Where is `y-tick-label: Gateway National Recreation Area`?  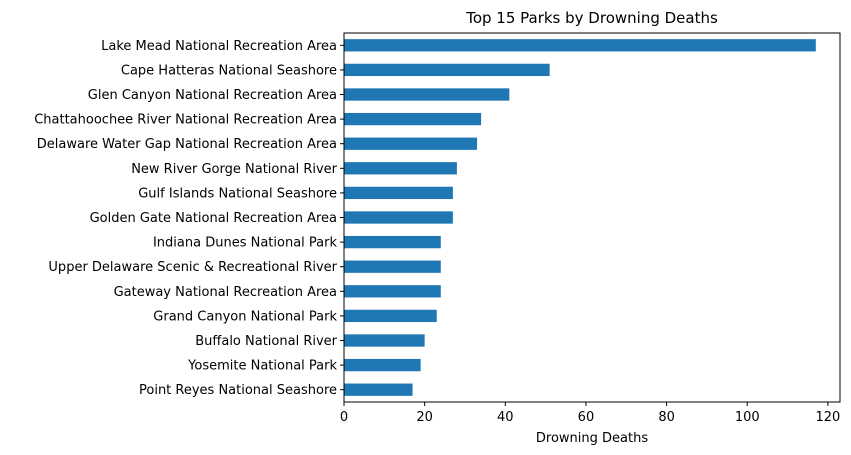 y-tick-label: Gateway National Recreation Area is located at coordinates (225, 292).